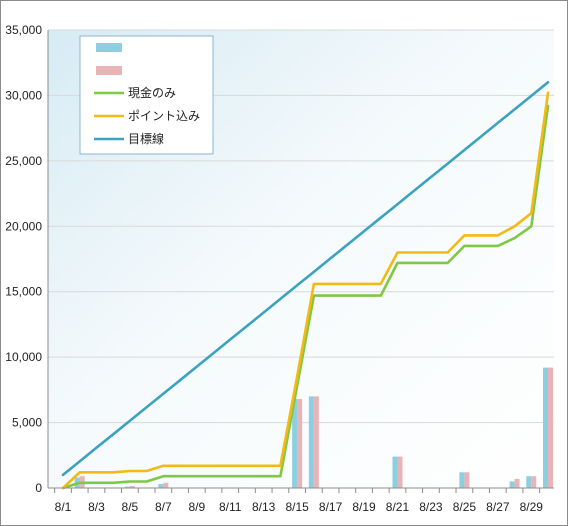  I want to click on y-tick-label: 5,000, so click(27, 423).